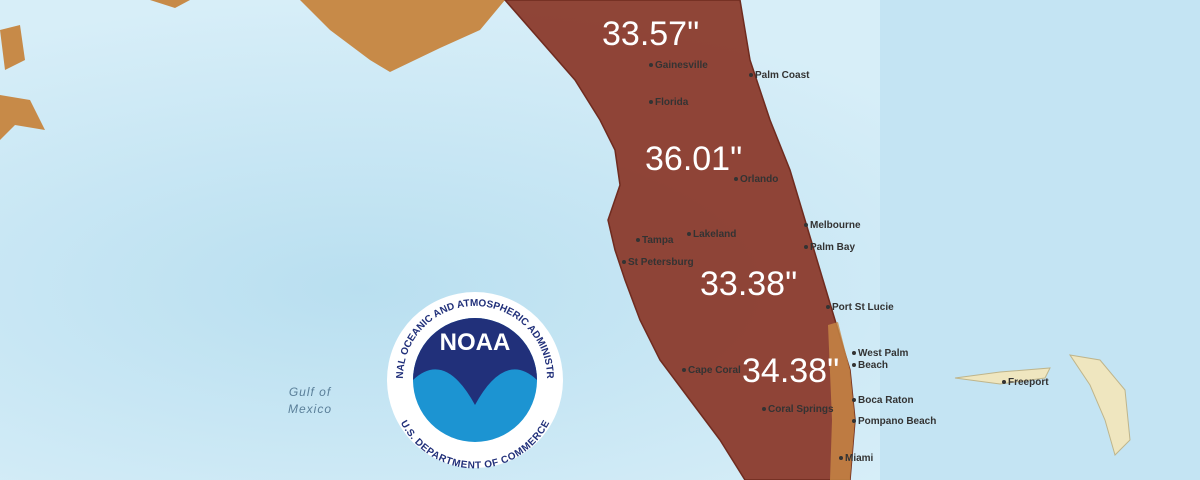 The height and width of the screenshot is (480, 1200). What do you see at coordinates (883, 353) in the screenshot?
I see `place-label: West Palm` at bounding box center [883, 353].